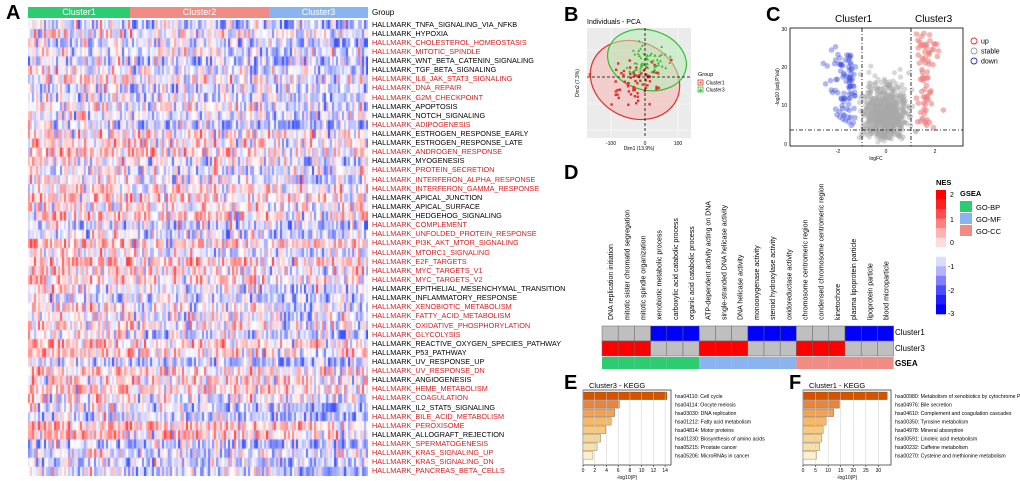  I want to click on pathway-label: HALLMARK_DNA_REPAIR, so click(417, 88).